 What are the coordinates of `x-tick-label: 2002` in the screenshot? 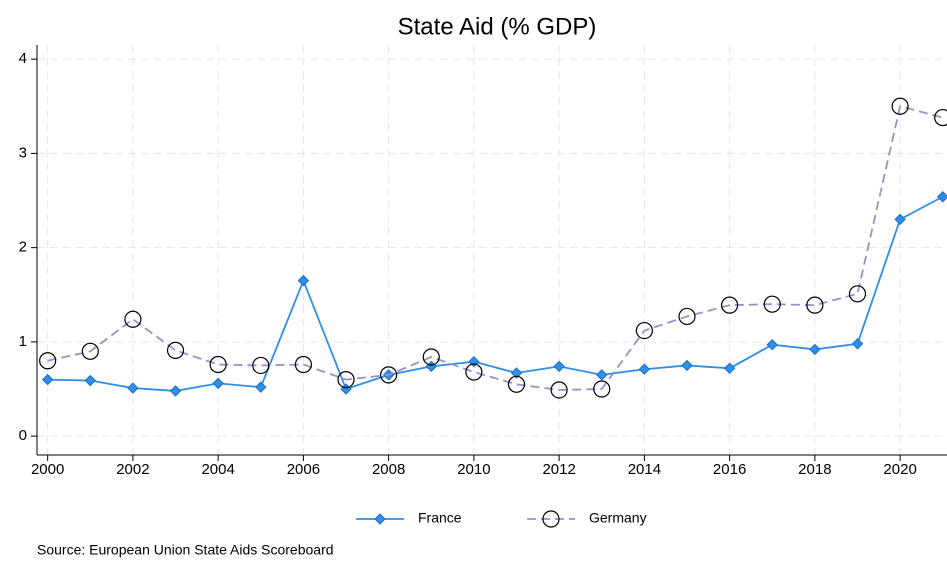 It's located at (132, 469).